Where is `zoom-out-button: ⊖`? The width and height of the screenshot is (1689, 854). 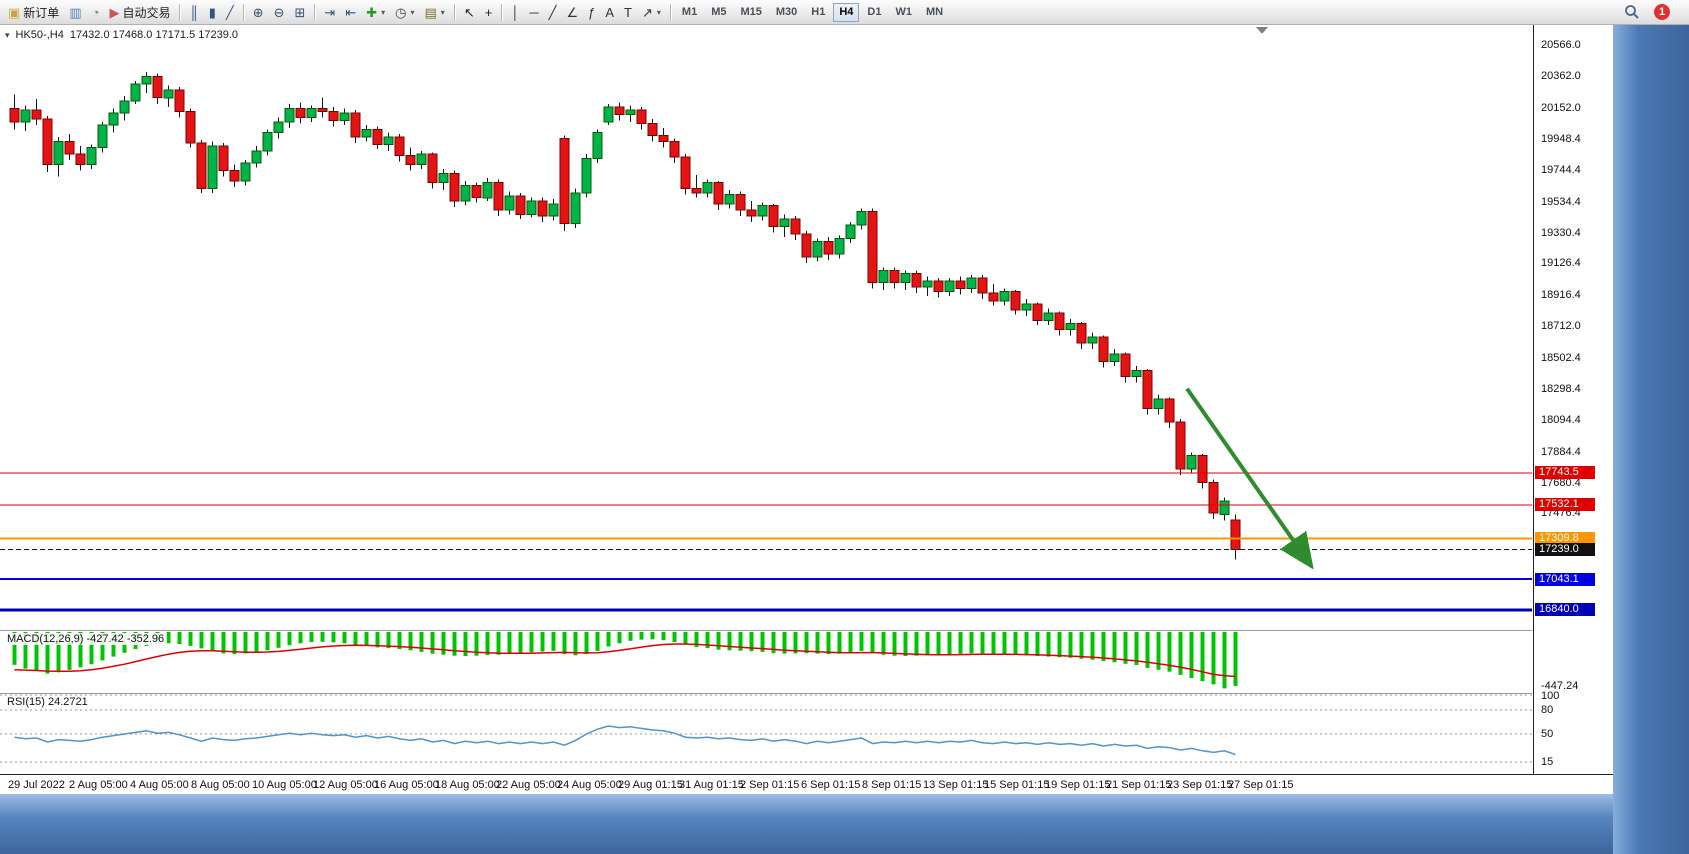 zoom-out-button: ⊖ is located at coordinates (279, 12).